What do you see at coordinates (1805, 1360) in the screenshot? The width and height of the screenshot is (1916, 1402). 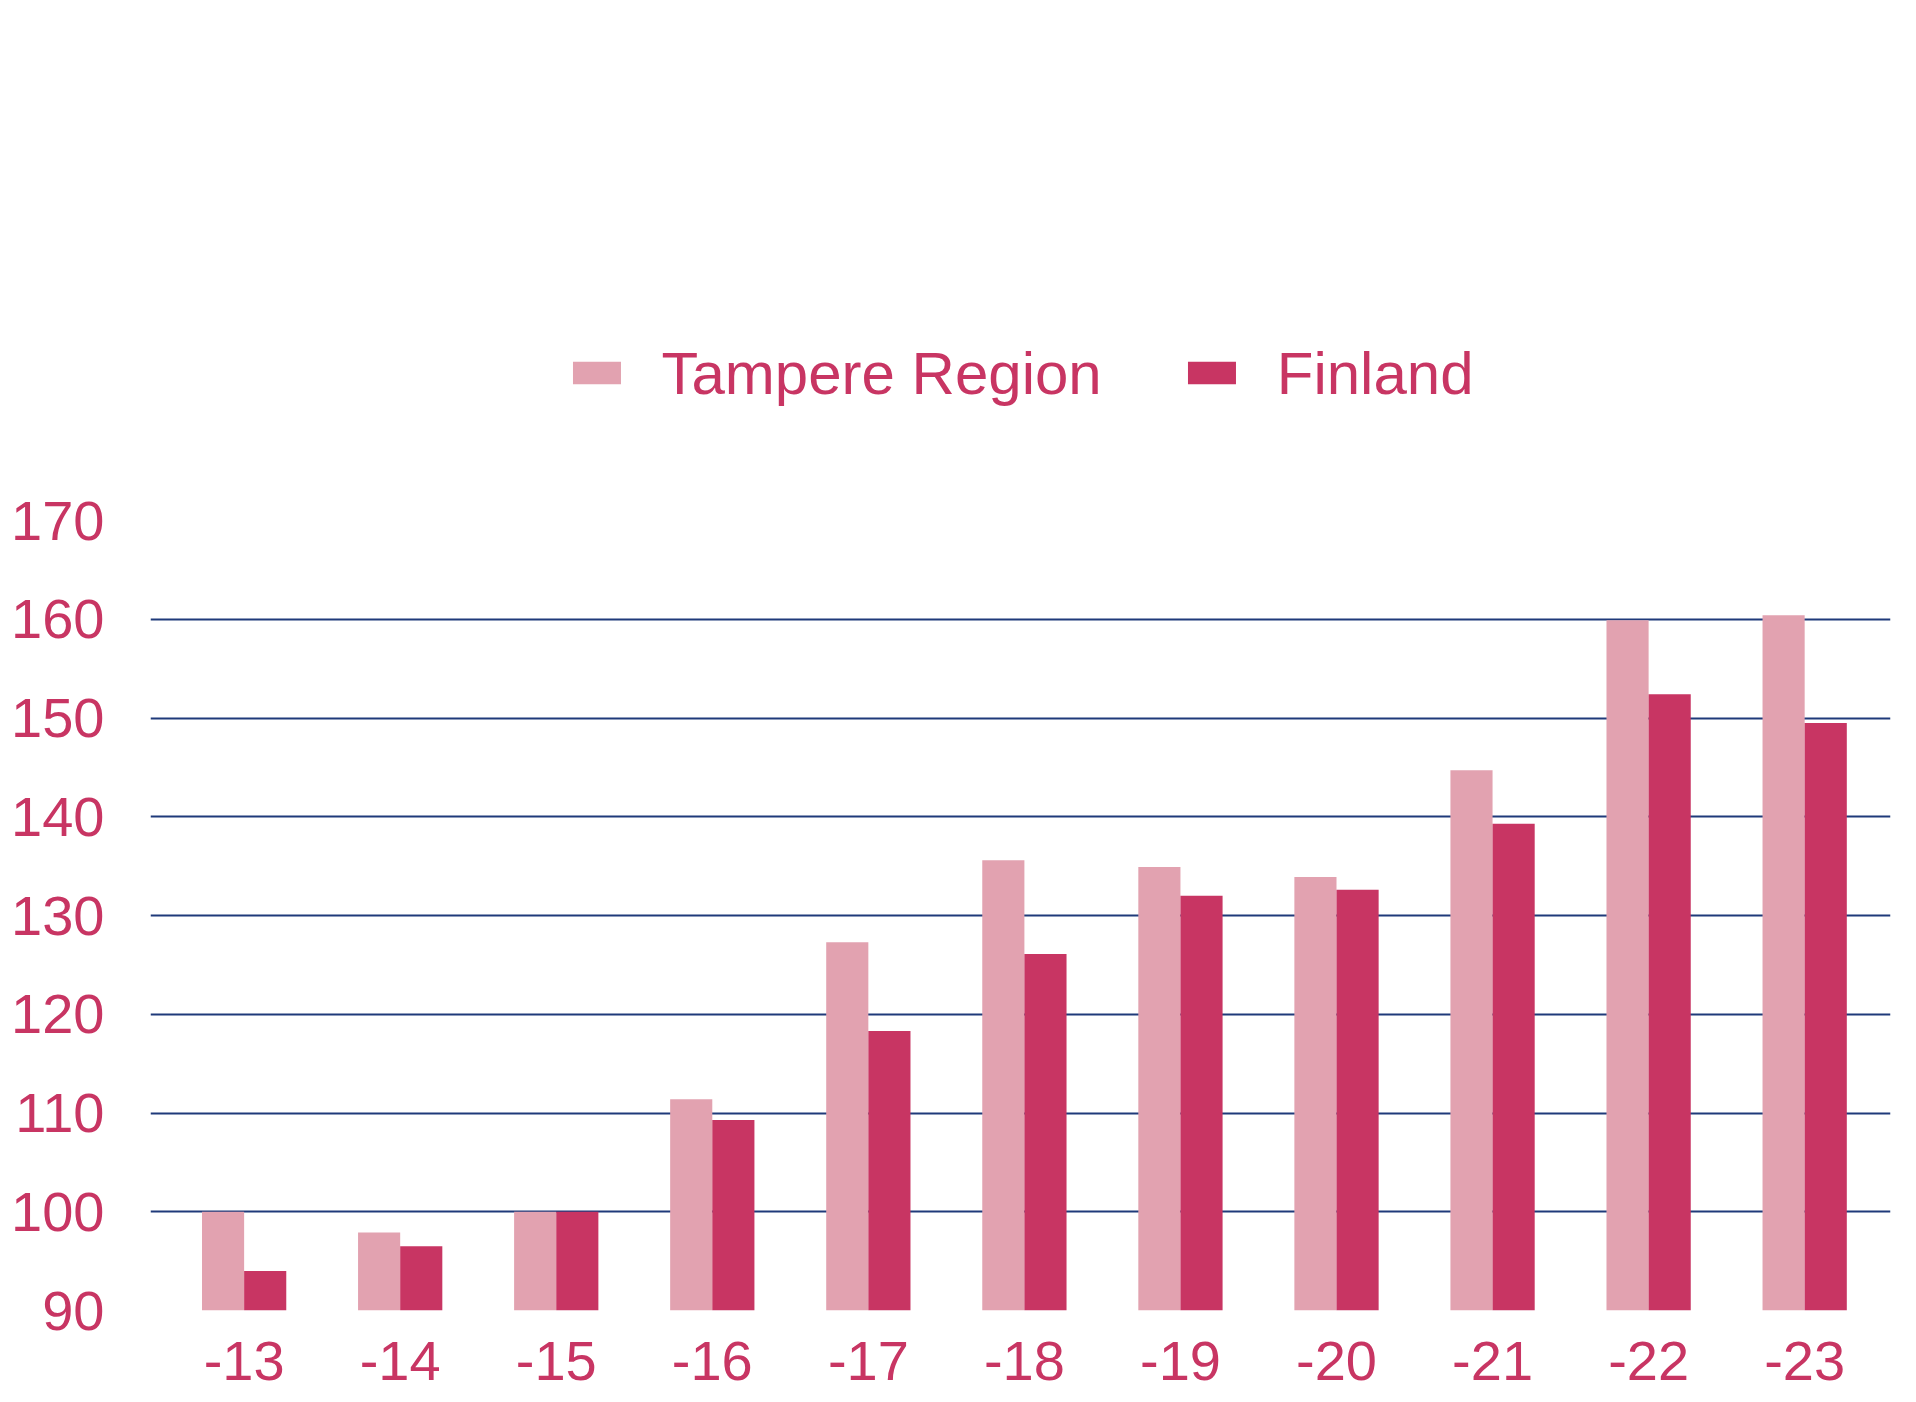 I see `x-tick-label: -23` at bounding box center [1805, 1360].